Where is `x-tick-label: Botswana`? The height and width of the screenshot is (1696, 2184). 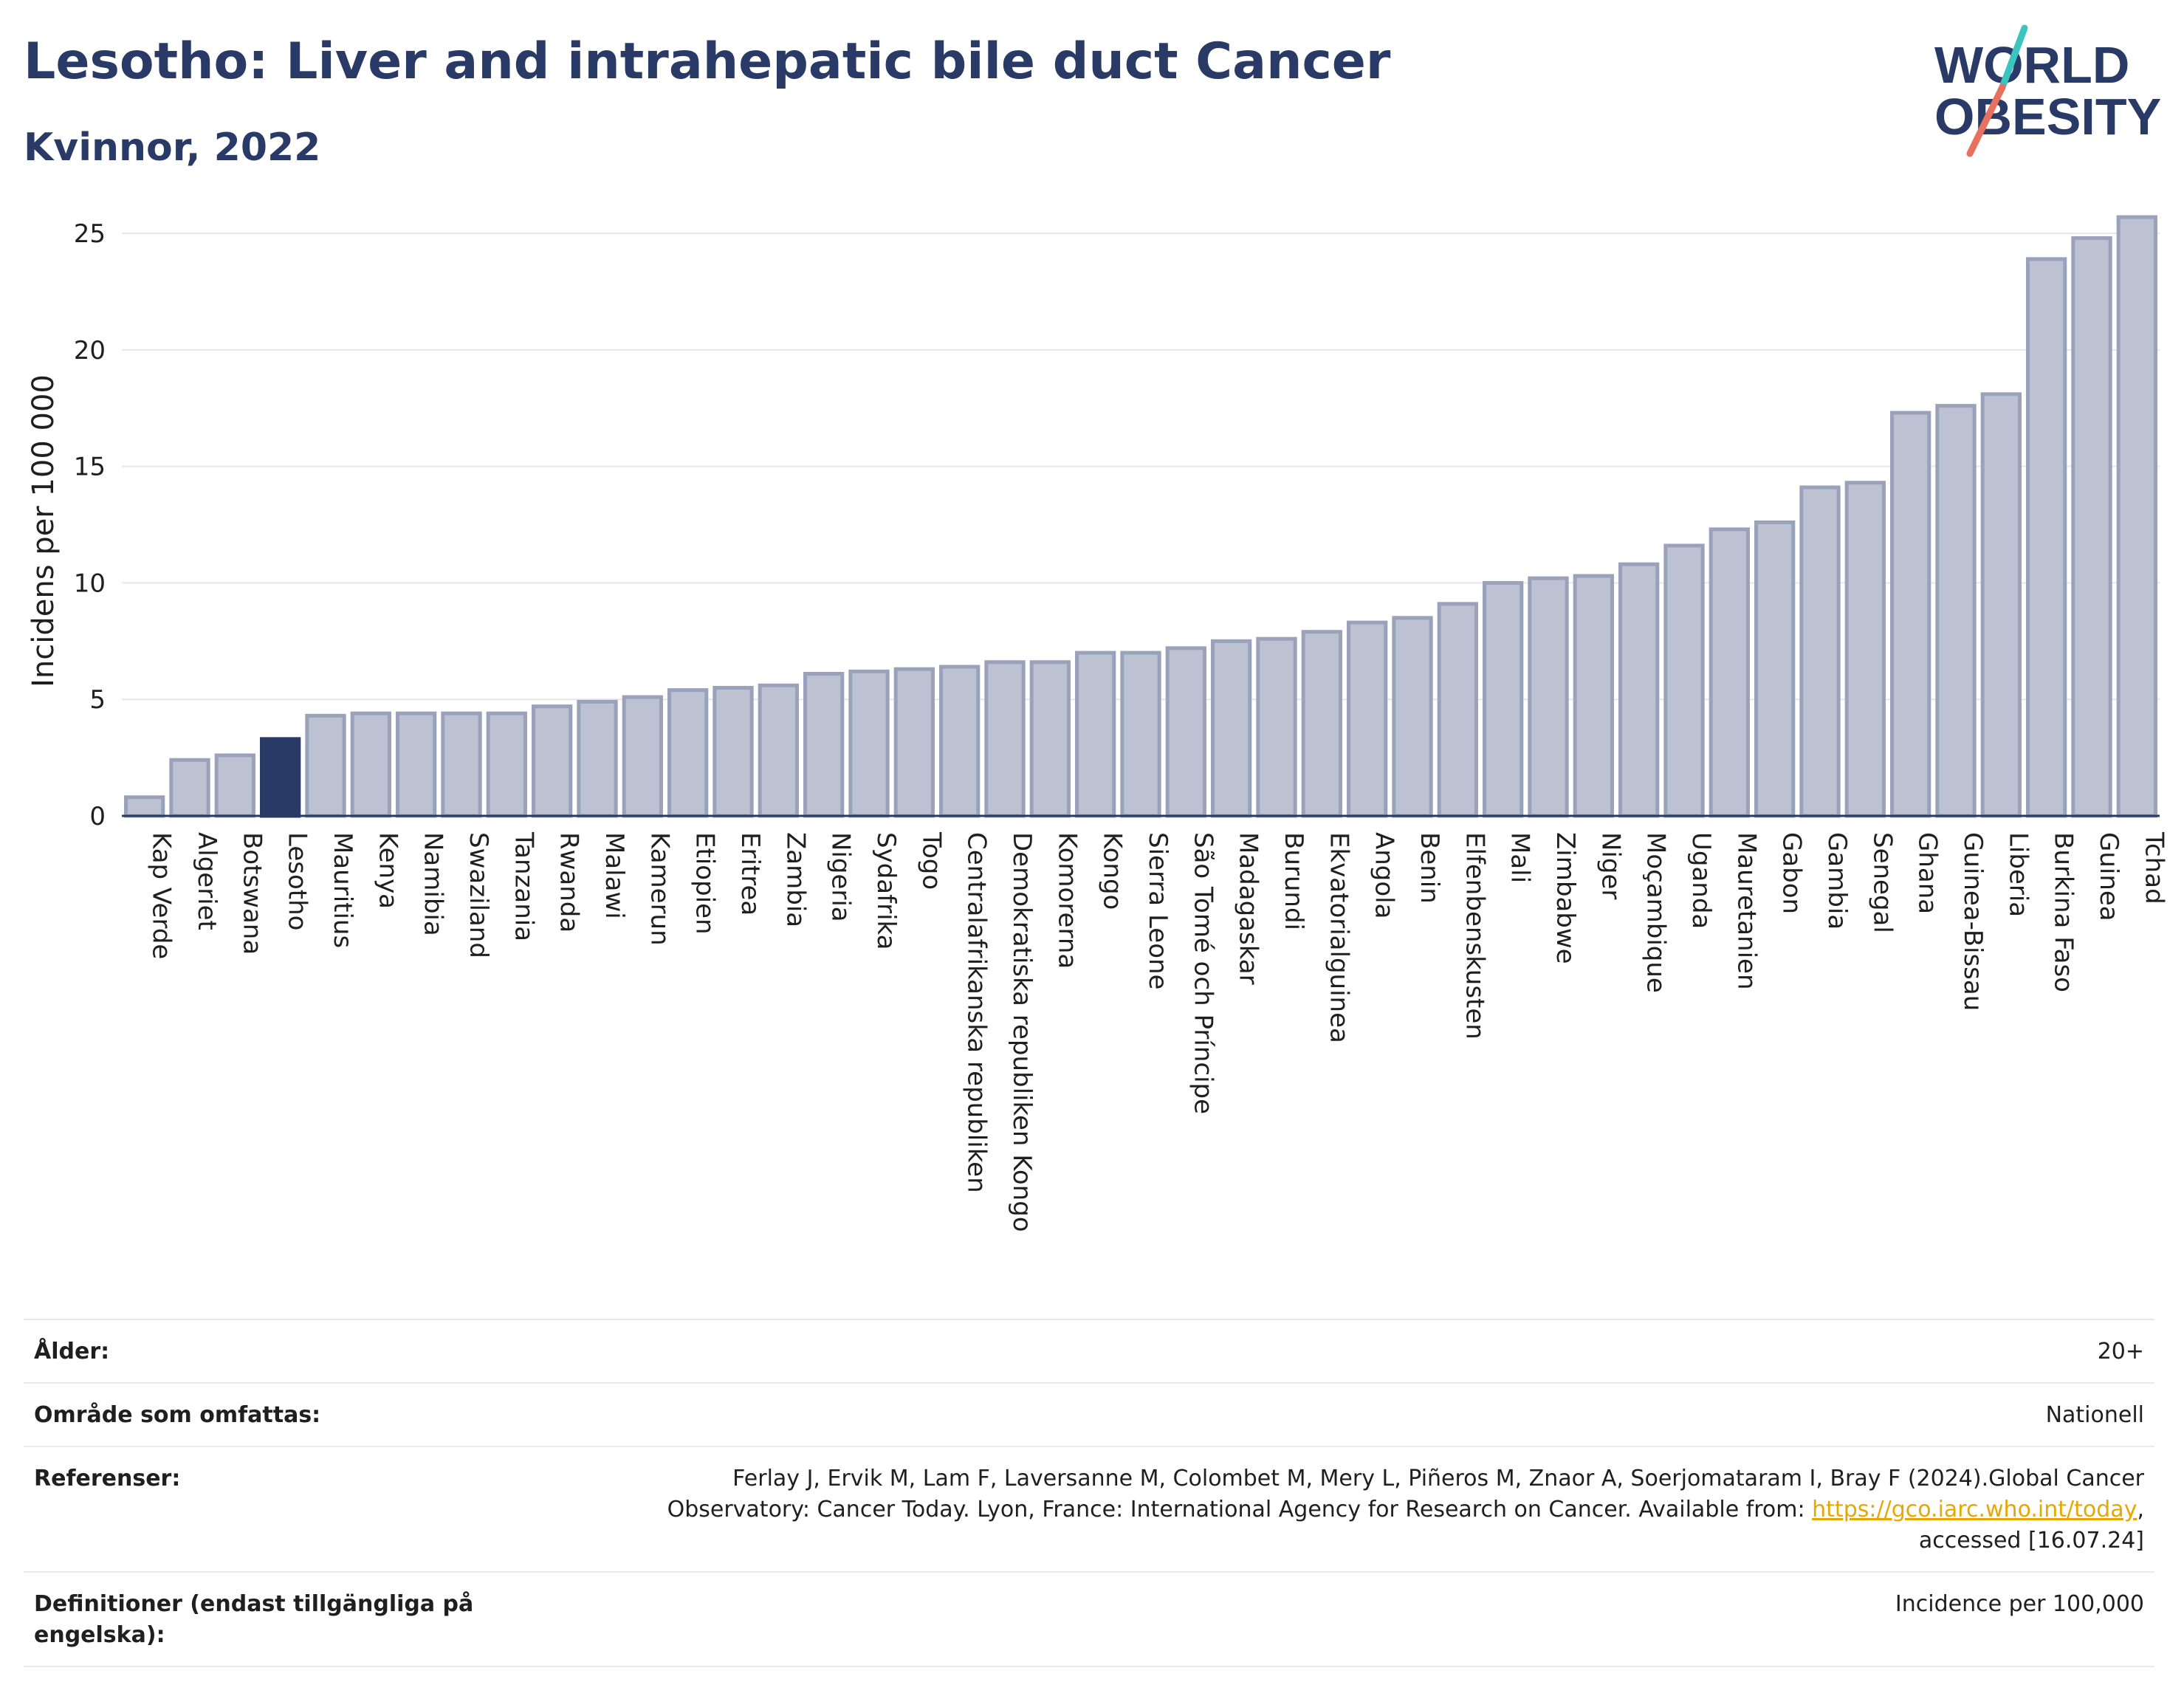
x-tick-label: Botswana is located at coordinates (252, 893).